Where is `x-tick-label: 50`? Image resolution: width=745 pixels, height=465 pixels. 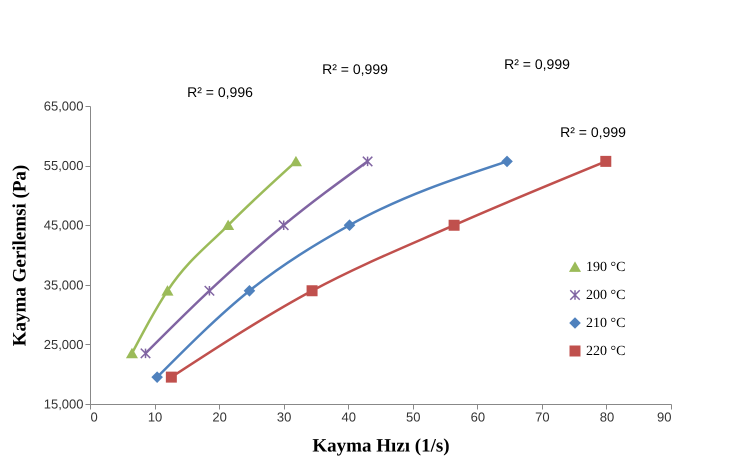 x-tick-label: 50 is located at coordinates (413, 417).